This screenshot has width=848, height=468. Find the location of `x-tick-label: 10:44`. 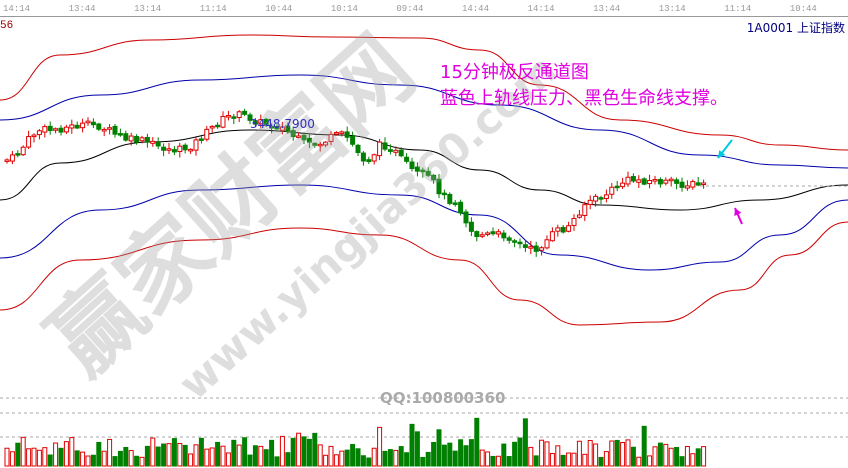

x-tick-label: 10:44 is located at coordinates (279, 9).